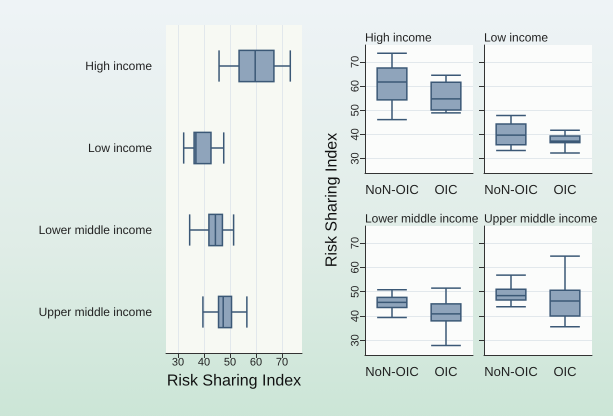 The width and height of the screenshot is (613, 416). What do you see at coordinates (516, 37) in the screenshot?
I see `chart-title: Low income` at bounding box center [516, 37].